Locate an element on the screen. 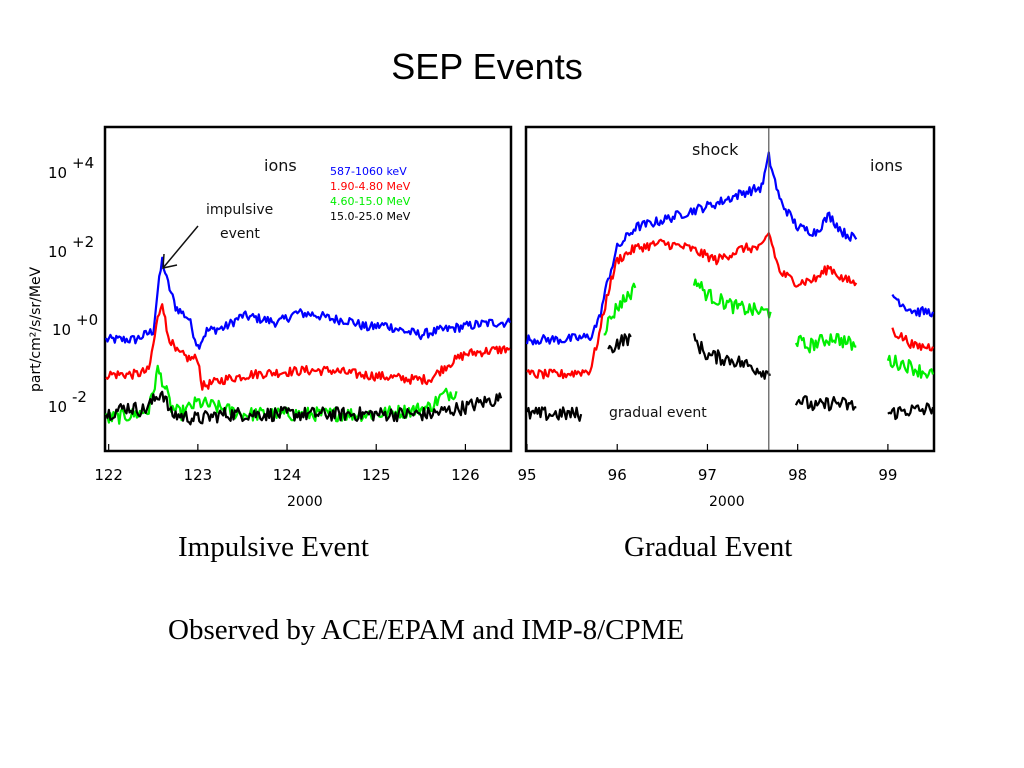  y-tick-label: +2 is located at coordinates (83, 242).